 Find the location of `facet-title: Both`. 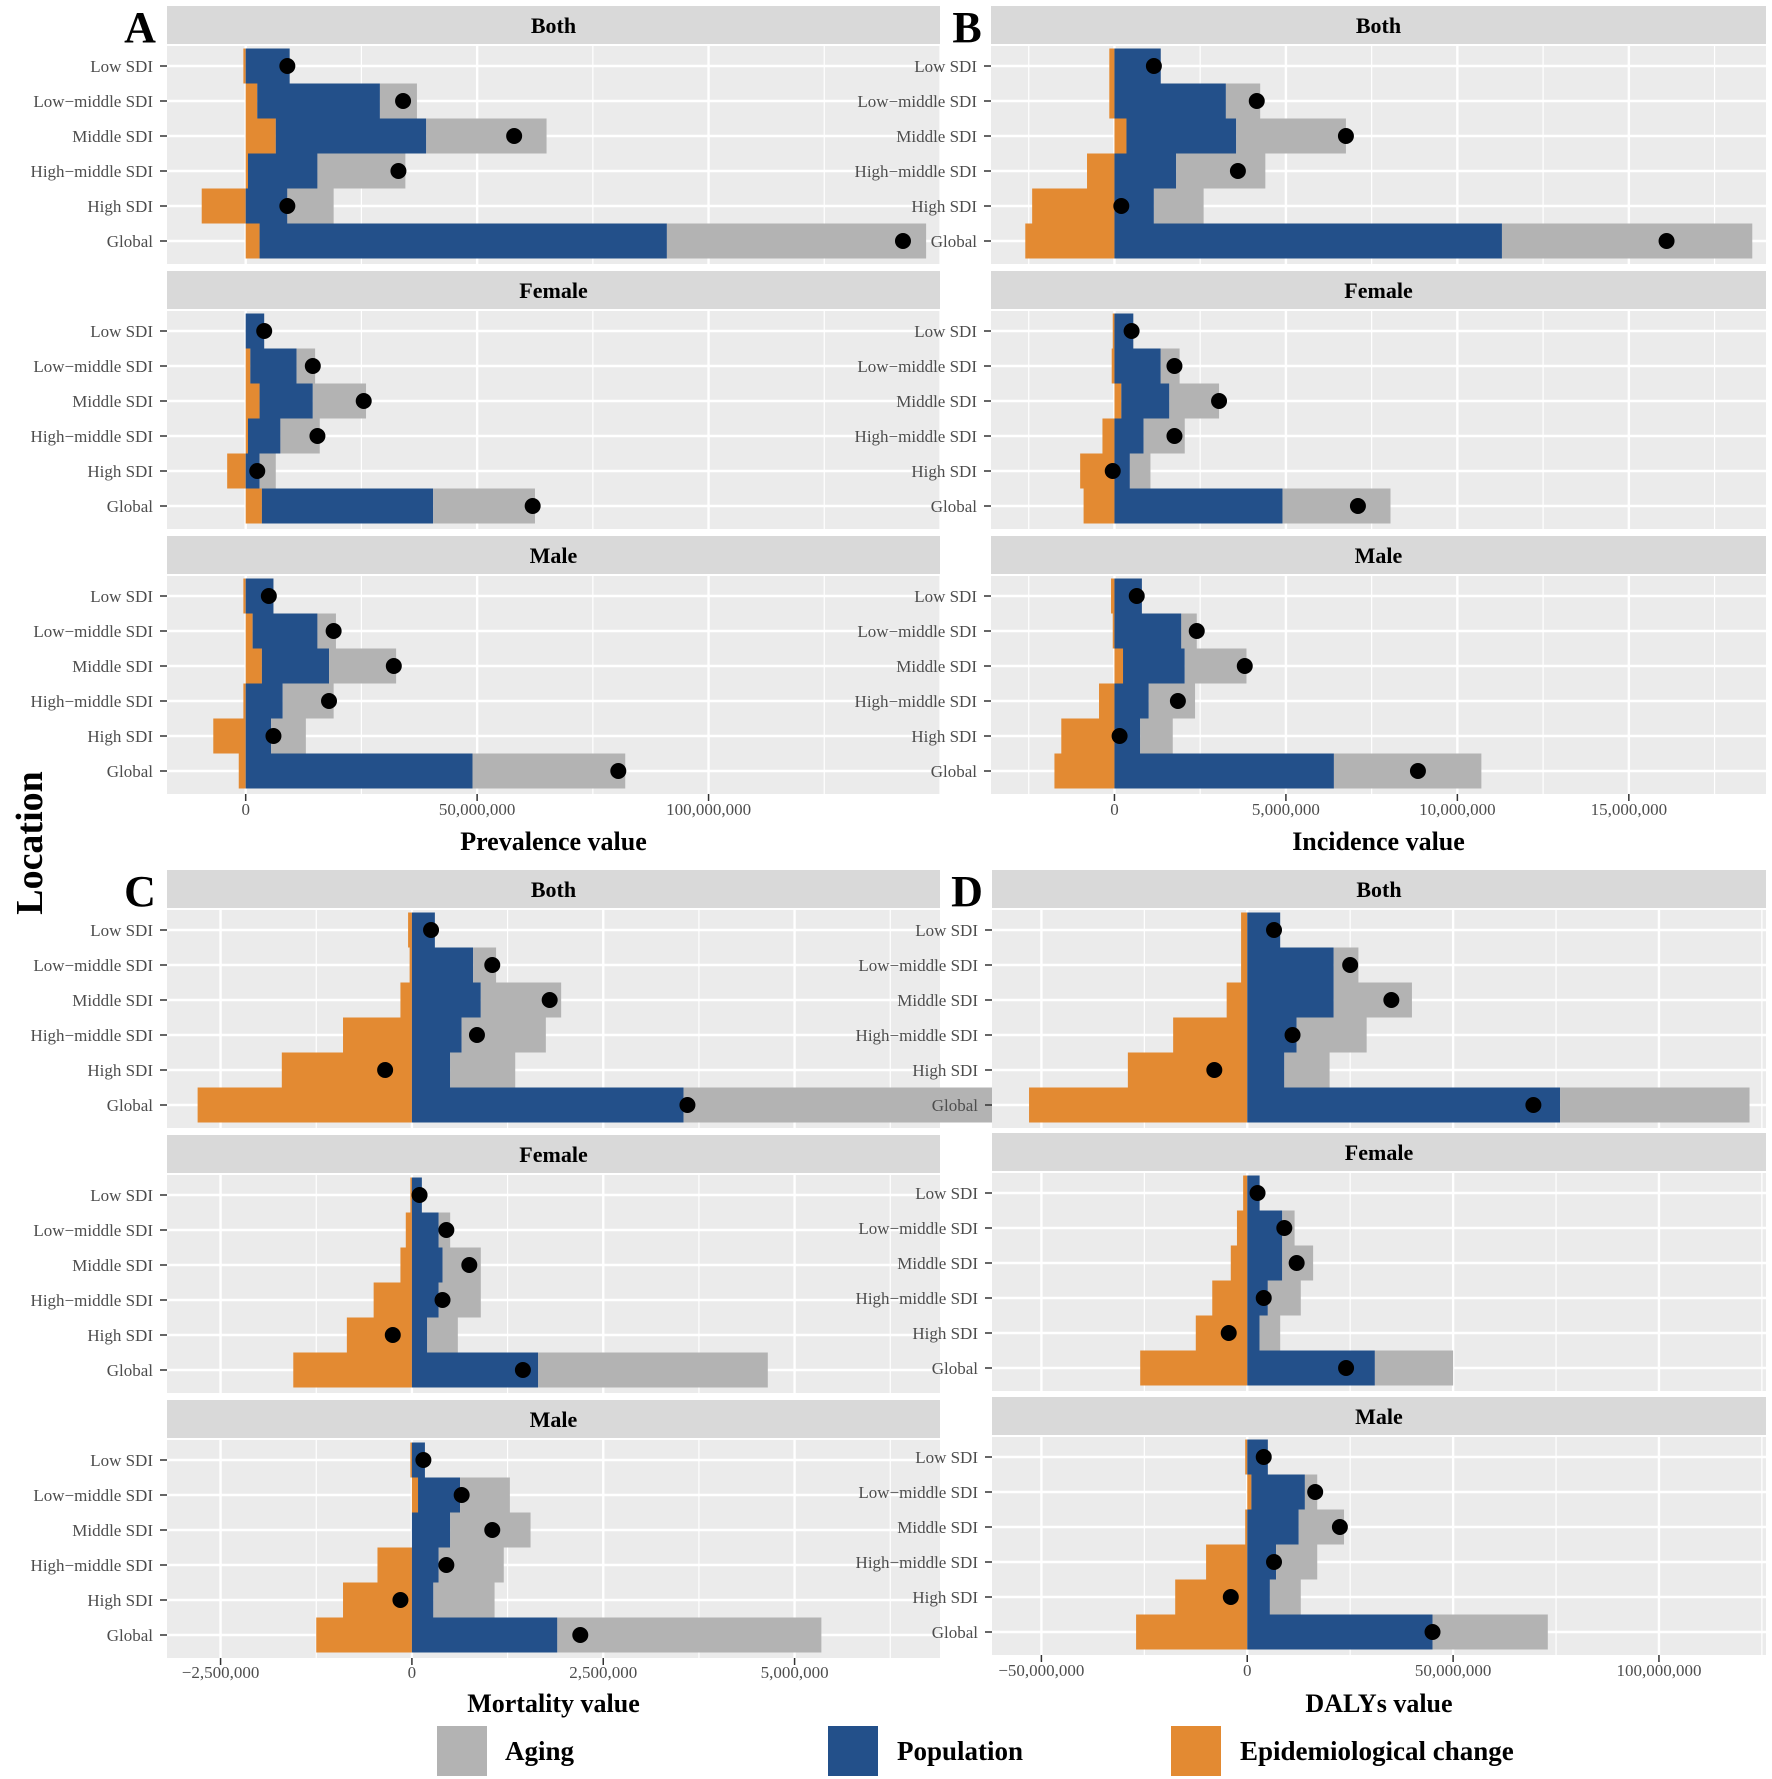

facet-title: Both is located at coordinates (553, 889).